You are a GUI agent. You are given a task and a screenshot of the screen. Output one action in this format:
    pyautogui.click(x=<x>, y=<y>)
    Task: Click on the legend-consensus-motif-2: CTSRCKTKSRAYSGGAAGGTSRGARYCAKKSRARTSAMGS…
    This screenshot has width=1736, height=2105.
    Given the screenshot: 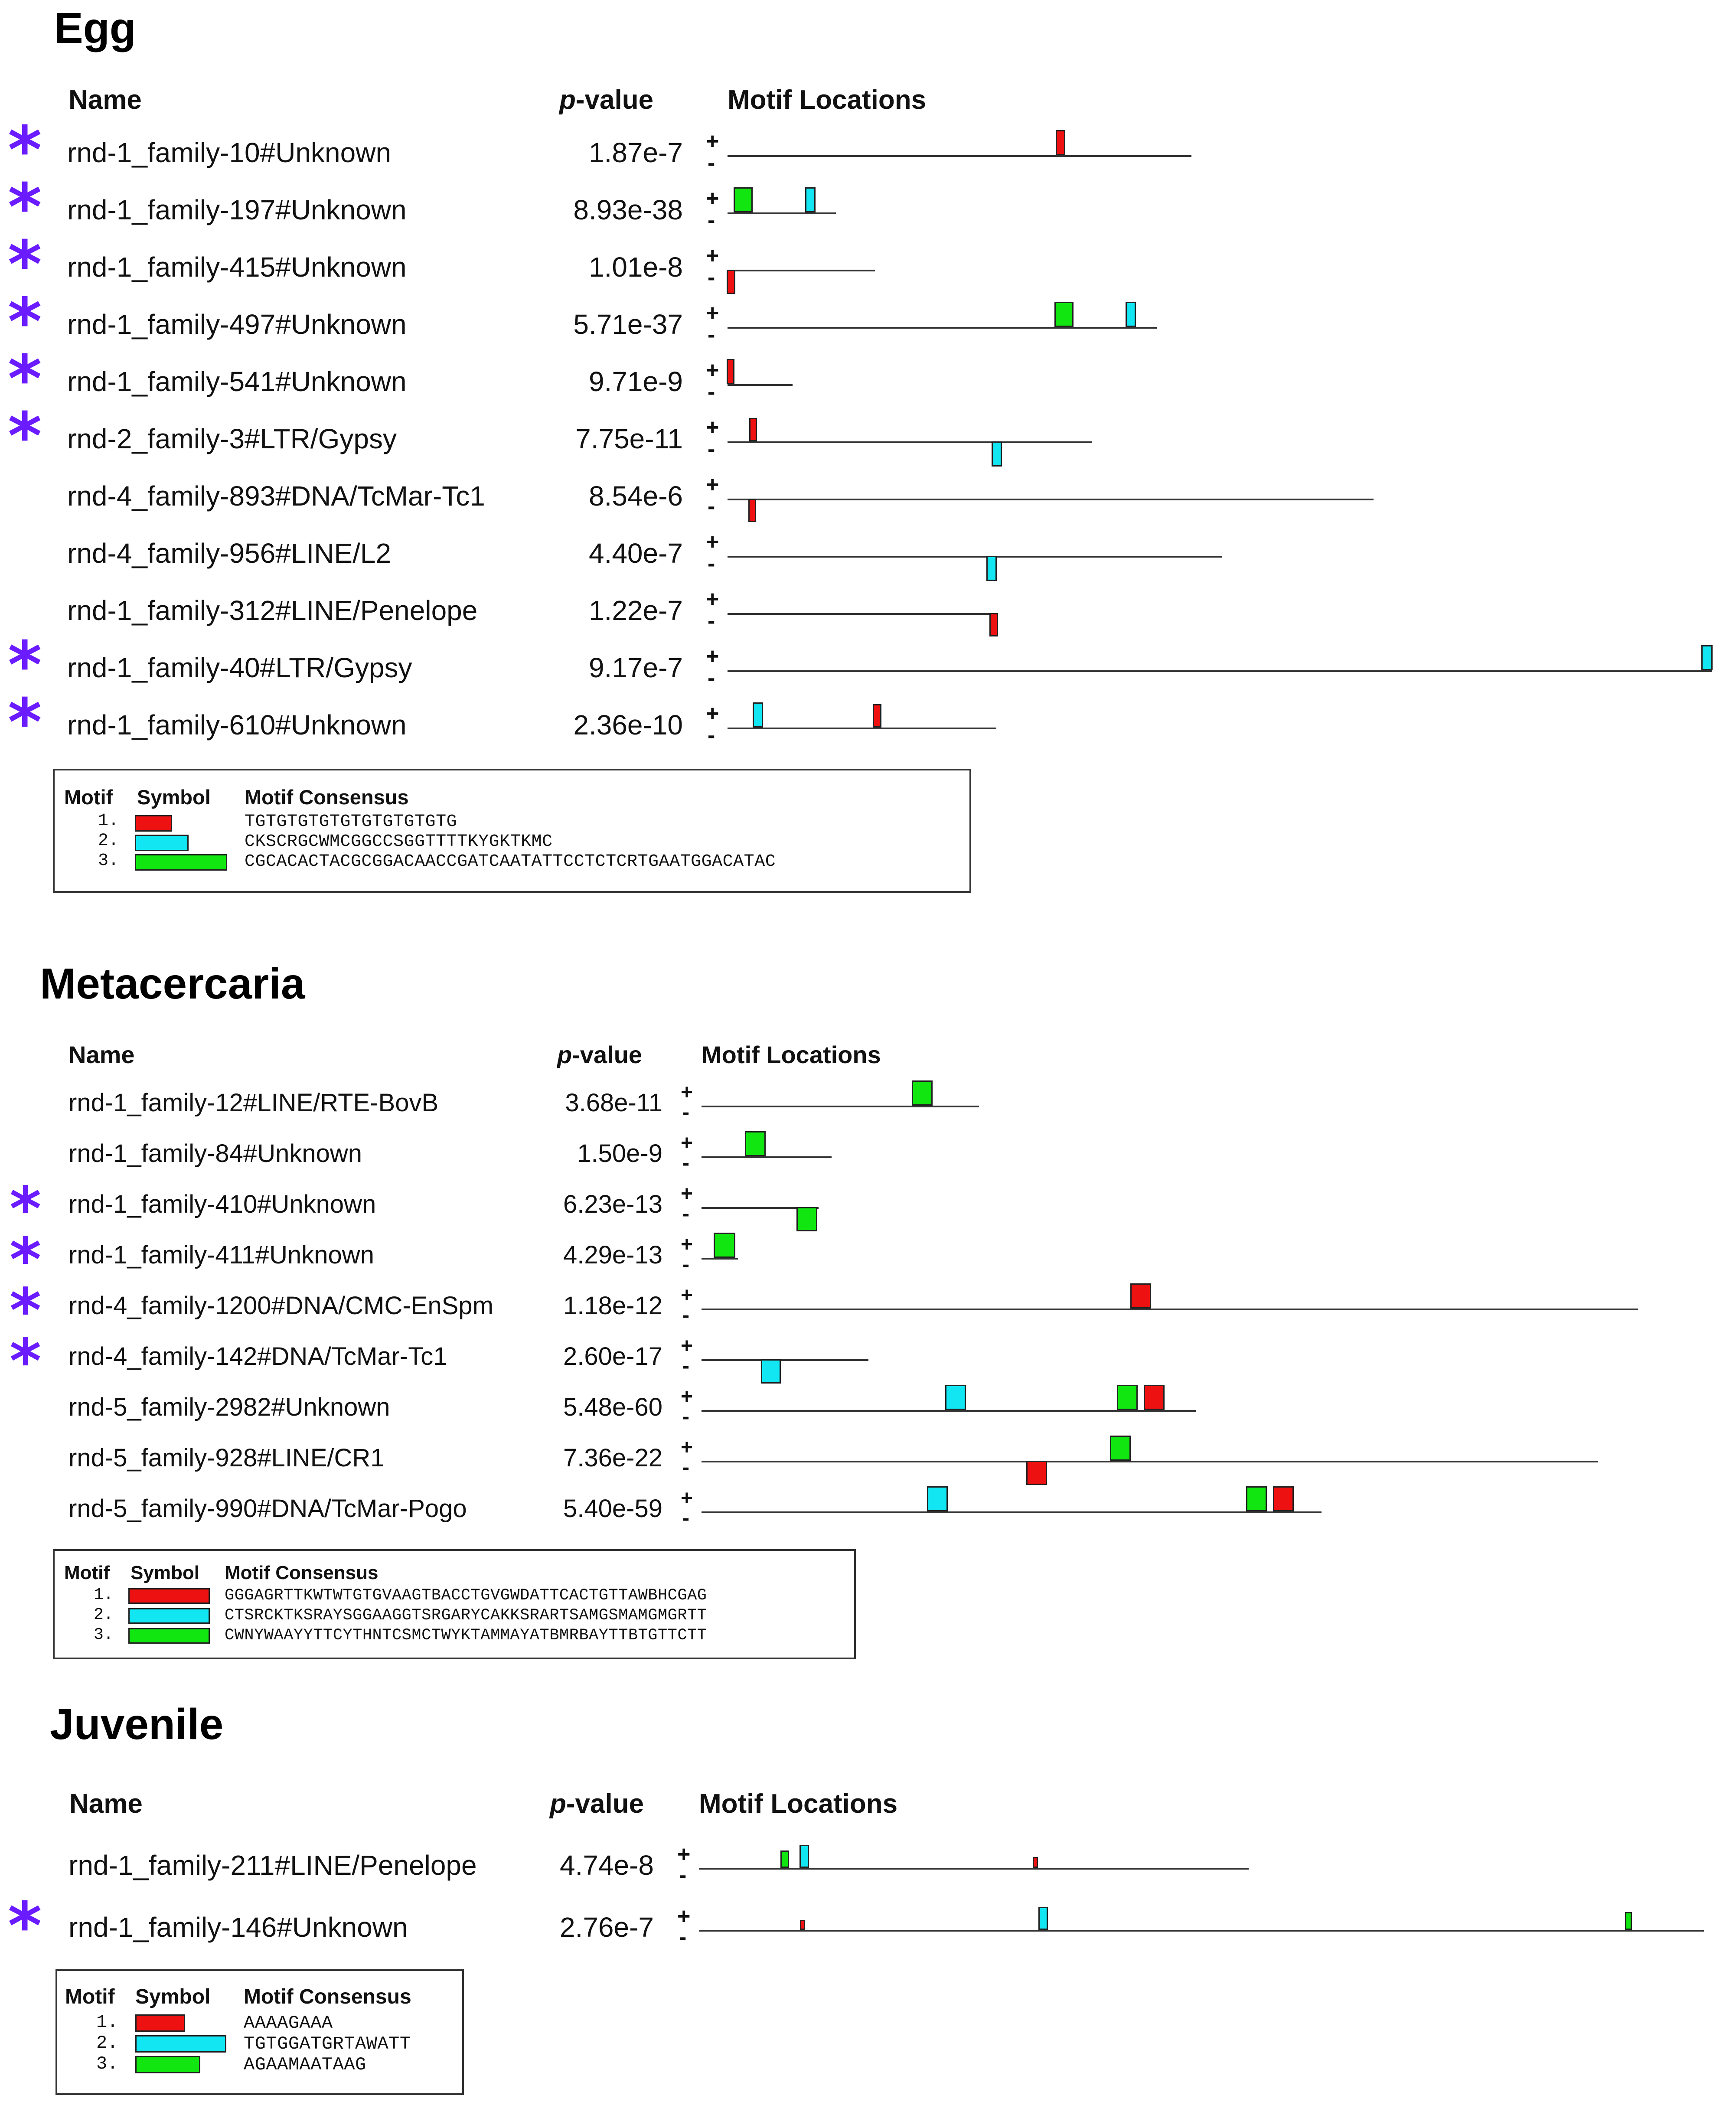 What is the action you would take?
    pyautogui.click(x=466, y=1615)
    